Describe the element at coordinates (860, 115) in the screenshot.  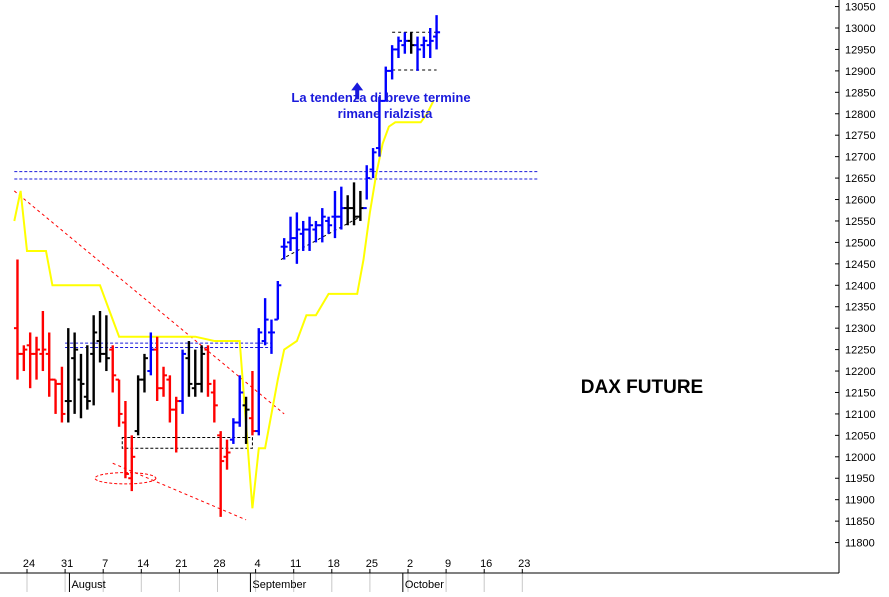
I see `y-tick-label: 12800` at that location.